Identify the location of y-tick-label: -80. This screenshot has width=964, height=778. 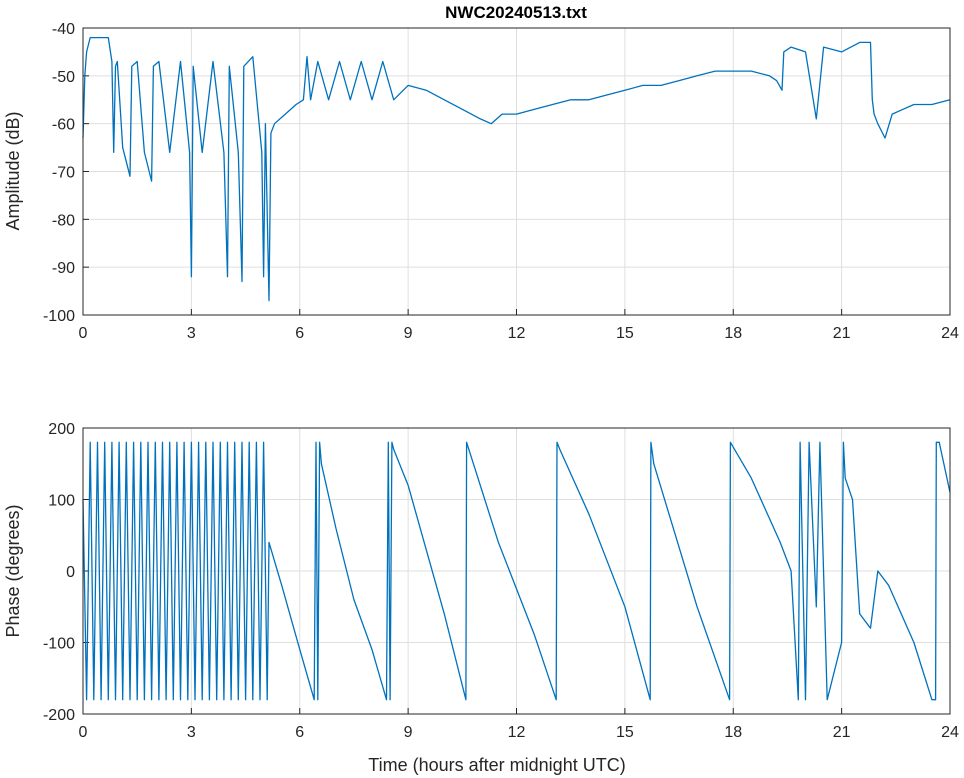
(63, 220).